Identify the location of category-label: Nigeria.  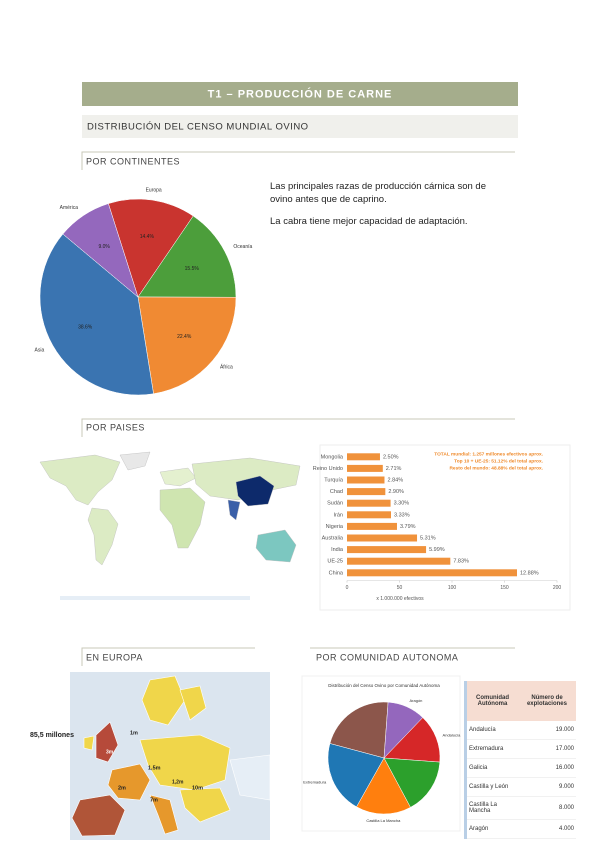
(335, 527).